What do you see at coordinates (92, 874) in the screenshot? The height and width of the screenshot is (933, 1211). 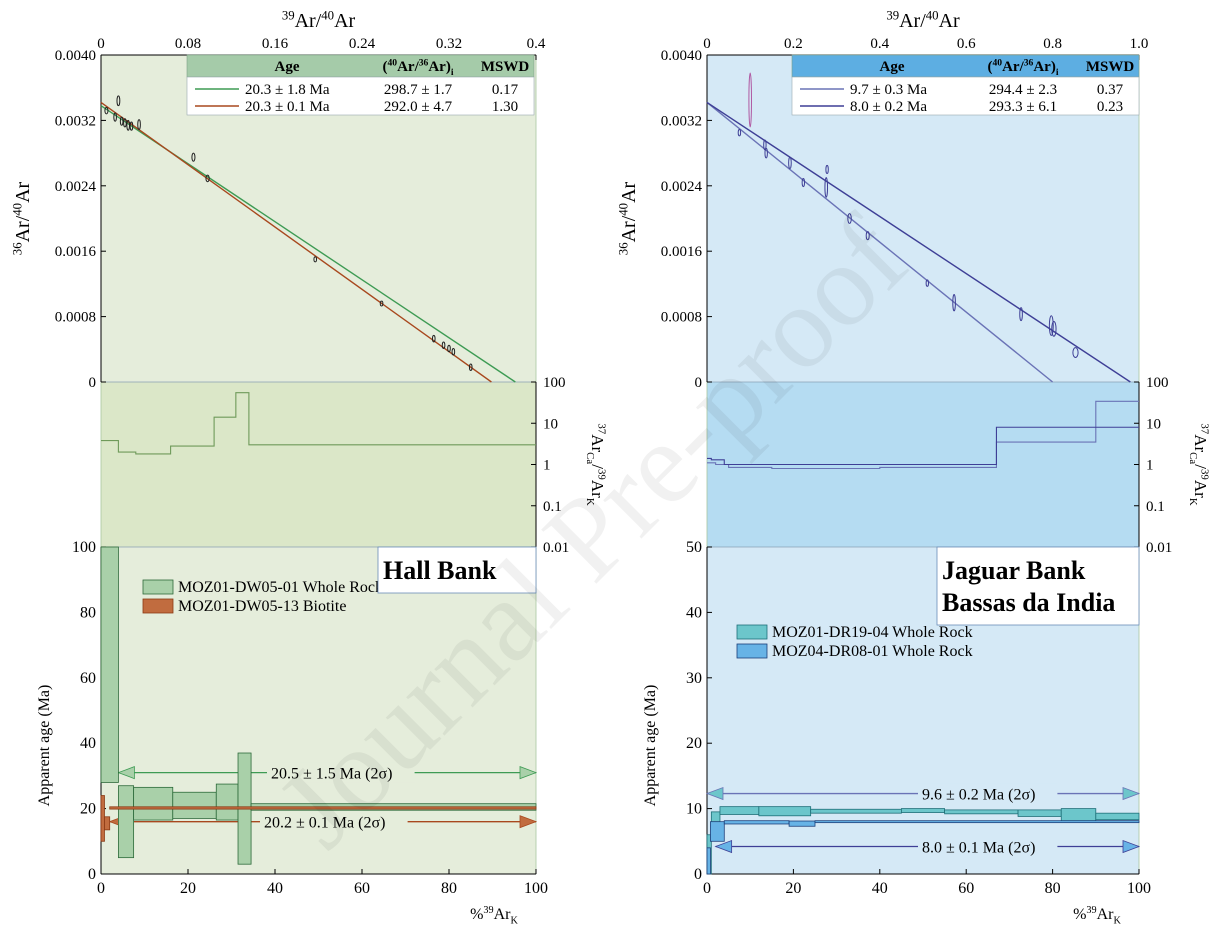 I see `panel-left-spectrum-ytick-label: 0` at bounding box center [92, 874].